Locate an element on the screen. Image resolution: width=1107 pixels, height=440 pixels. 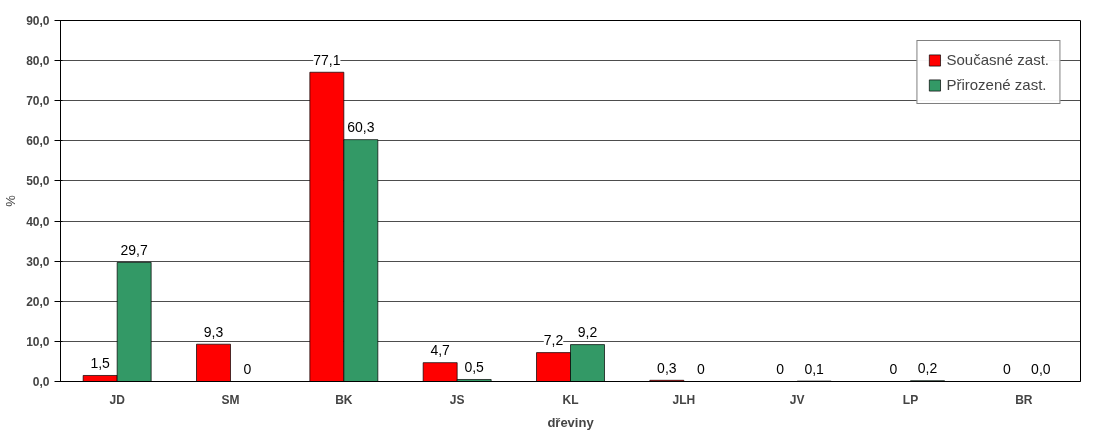
x-axis-title: dřeviny is located at coordinates (571, 422).